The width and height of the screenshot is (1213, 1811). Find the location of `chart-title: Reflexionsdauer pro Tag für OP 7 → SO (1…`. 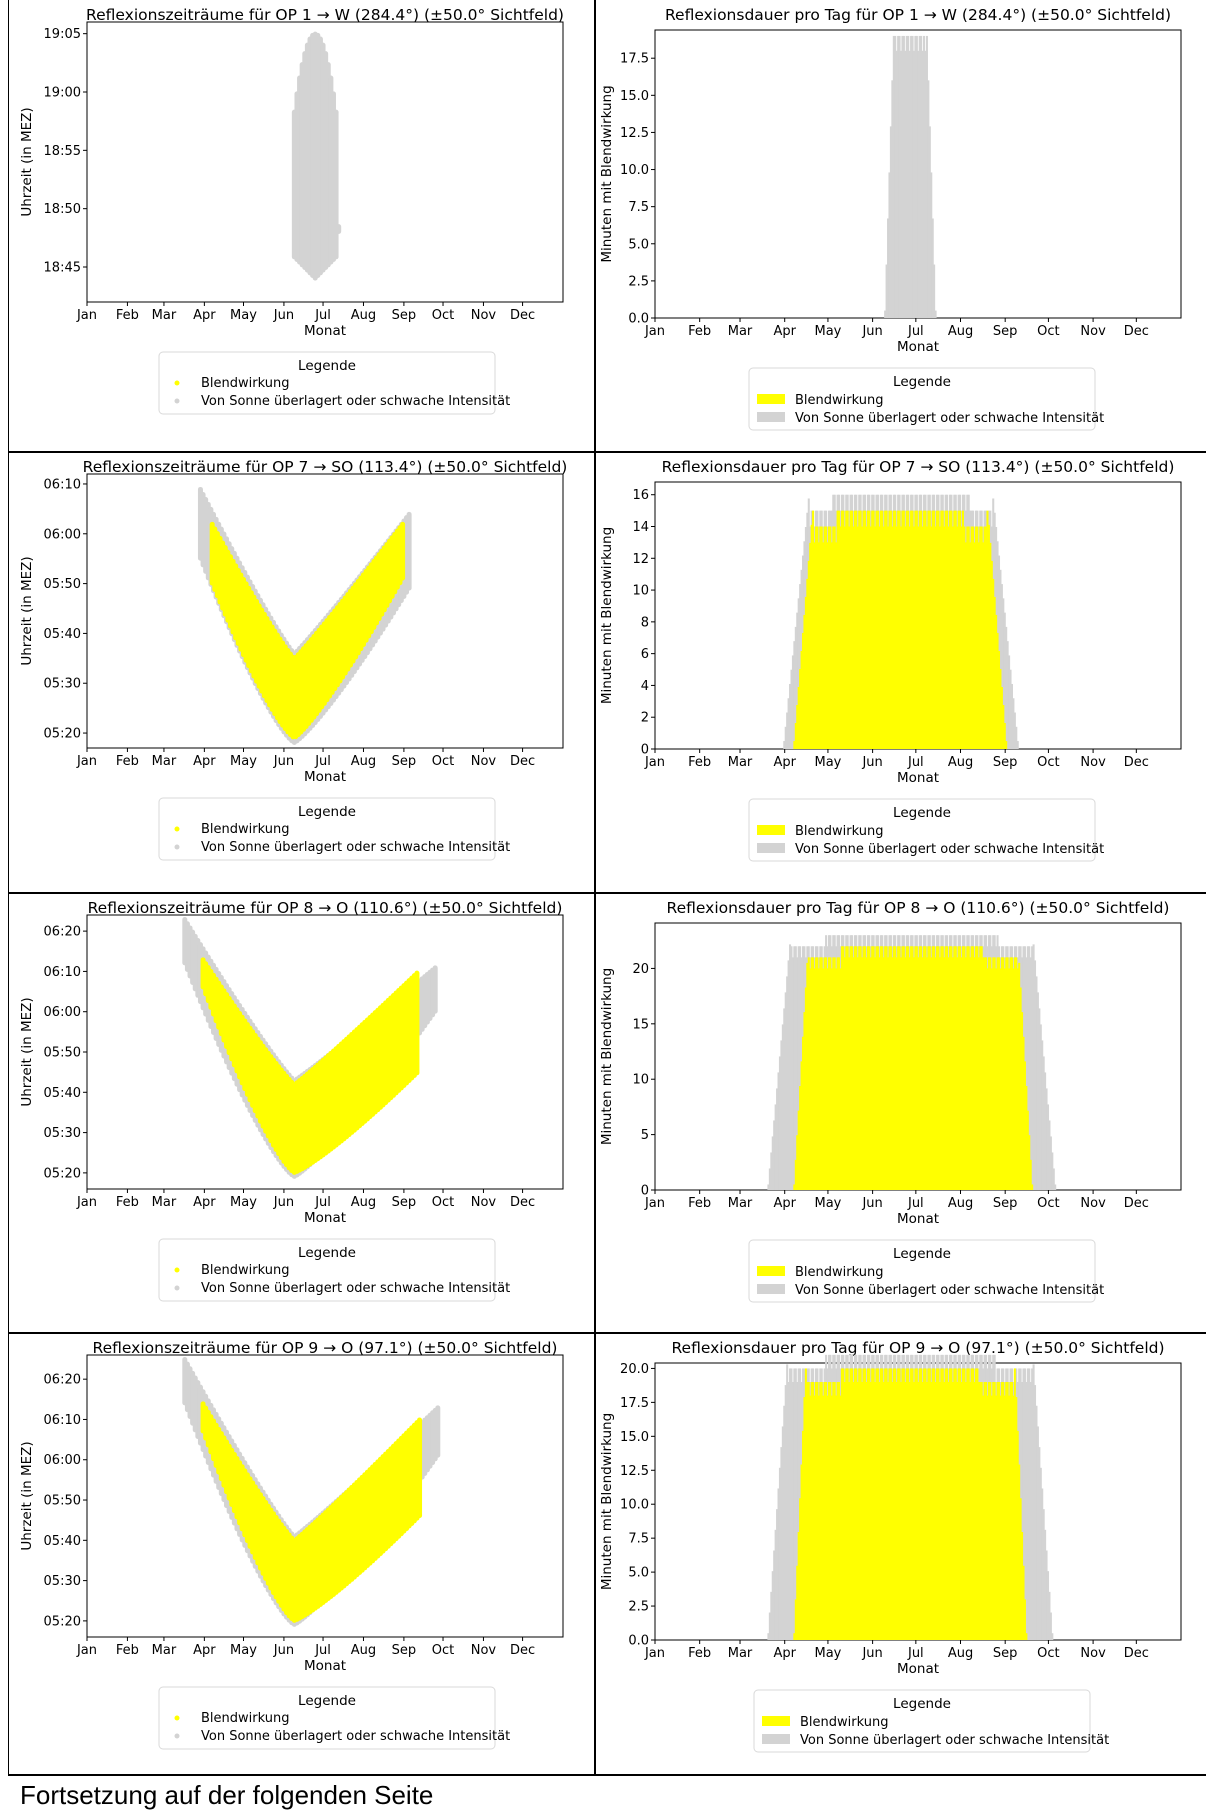

chart-title: Reflexionsdauer pro Tag für OP 7 → SO (1… is located at coordinates (918, 467).